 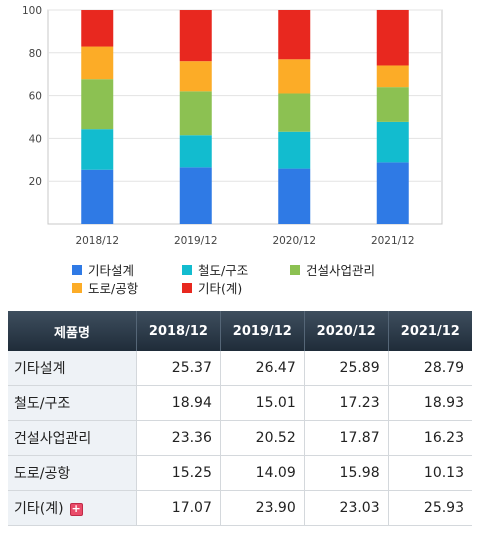 What do you see at coordinates (262, 473) in the screenshot?
I see `value-cell: 14.09` at bounding box center [262, 473].